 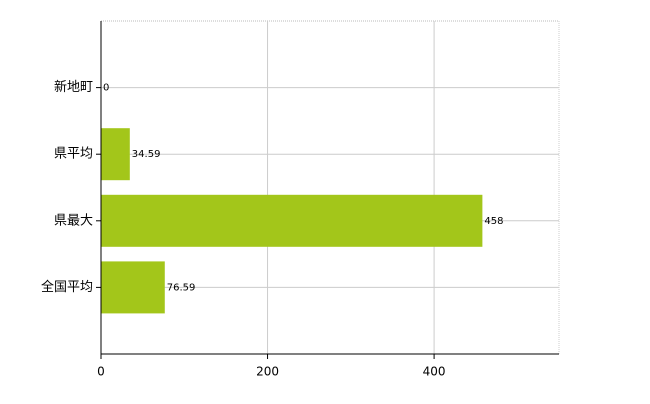 I want to click on y-tick-label: 県最大, so click(x=73, y=220).